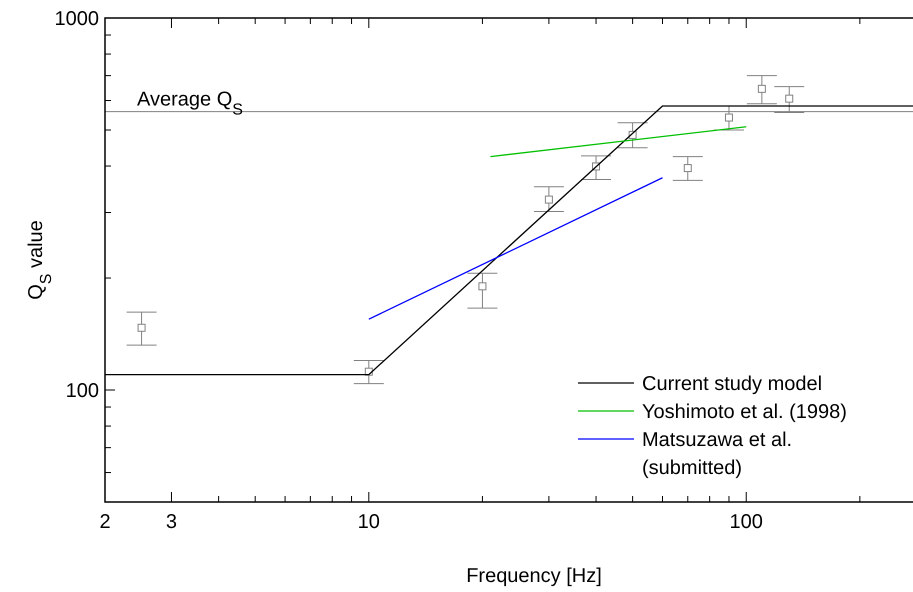 Image resolution: width=913 pixels, height=592 pixels. What do you see at coordinates (190, 103) in the screenshot?
I see `ref-line-label: Average Q$_{S}$` at bounding box center [190, 103].